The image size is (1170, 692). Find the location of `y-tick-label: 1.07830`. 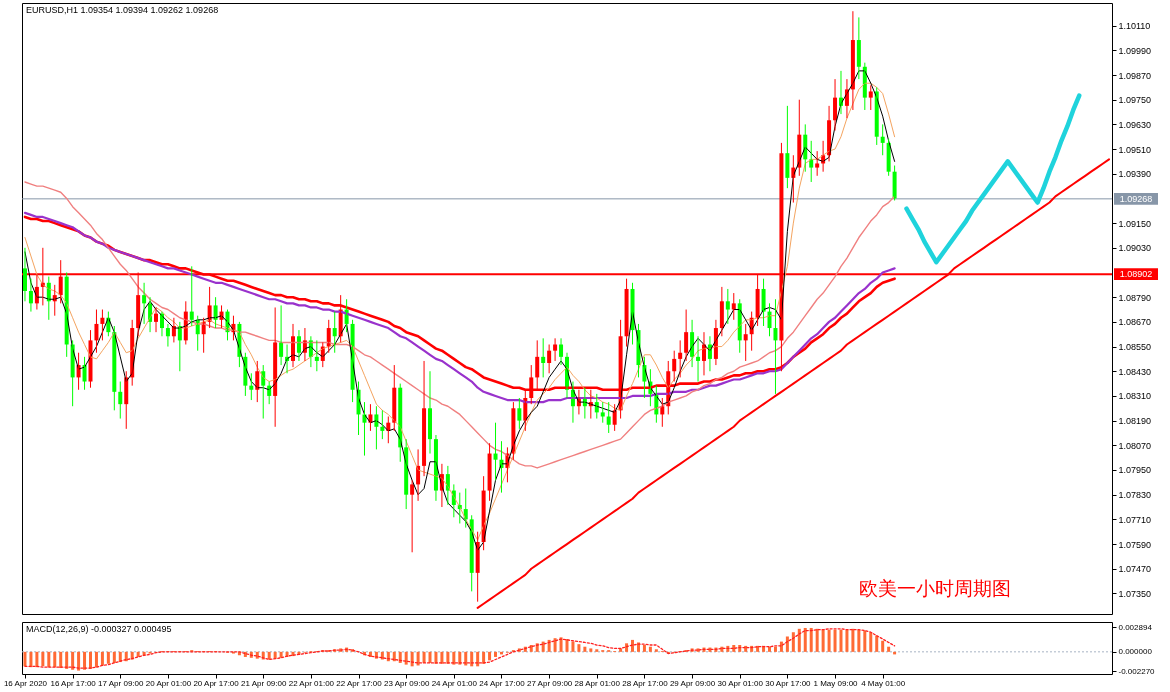

y-tick-label: 1.07830 is located at coordinates (1135, 495).